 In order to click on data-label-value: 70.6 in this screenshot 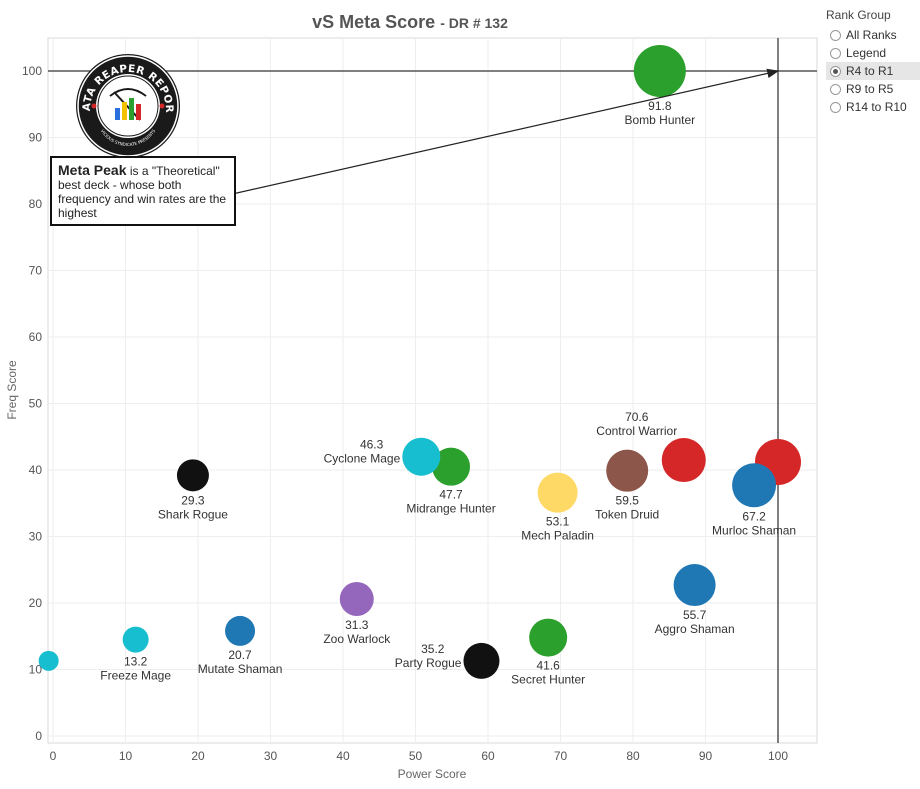, I will do `click(637, 417)`.